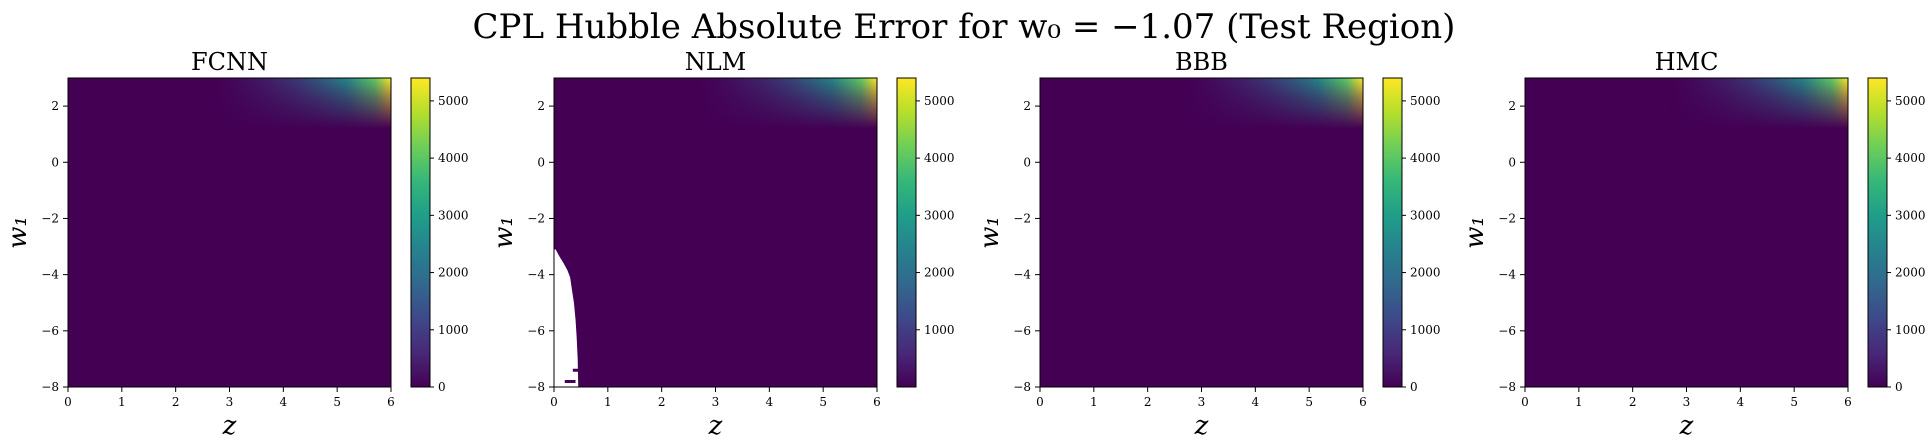 Image resolution: width=1929 pixels, height=448 pixels. Describe the element at coordinates (716, 62) in the screenshot. I see `panel-title: NLM` at that location.